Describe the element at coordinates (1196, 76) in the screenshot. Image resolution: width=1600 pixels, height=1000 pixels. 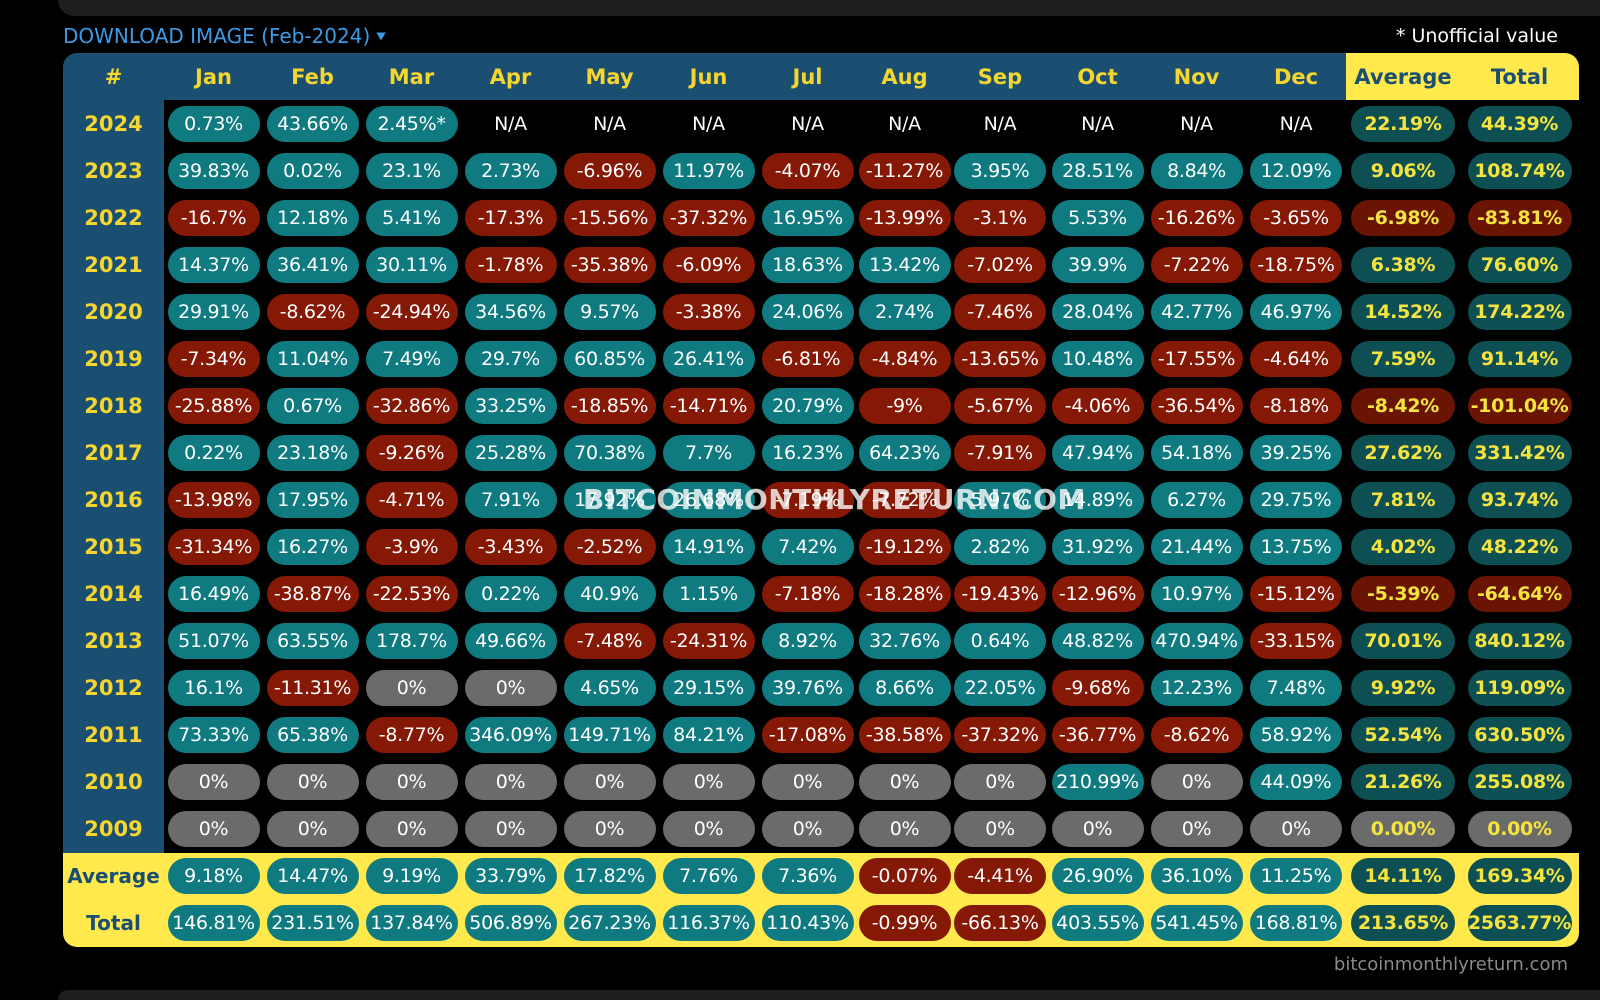
I see `month-header: Nov` at that location.